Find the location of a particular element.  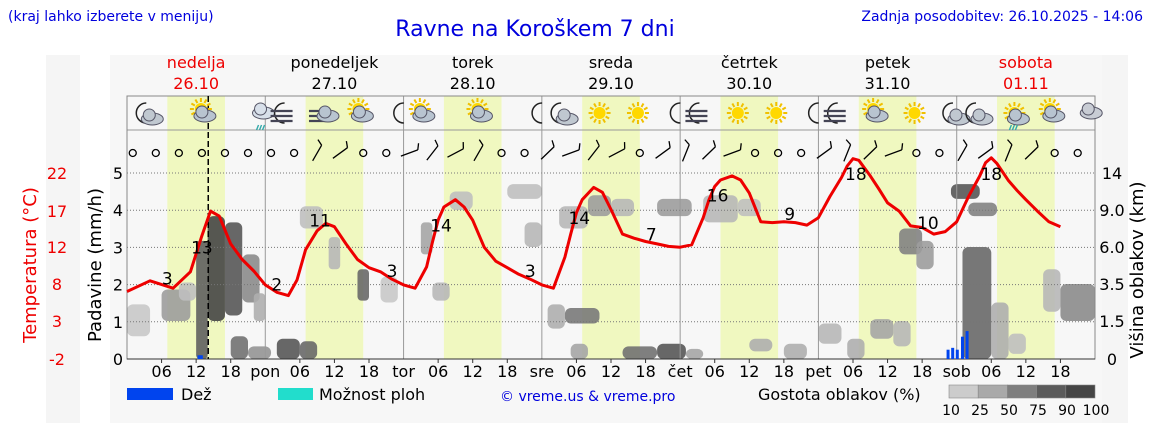

temperature-value-label: 10 is located at coordinates (928, 224).